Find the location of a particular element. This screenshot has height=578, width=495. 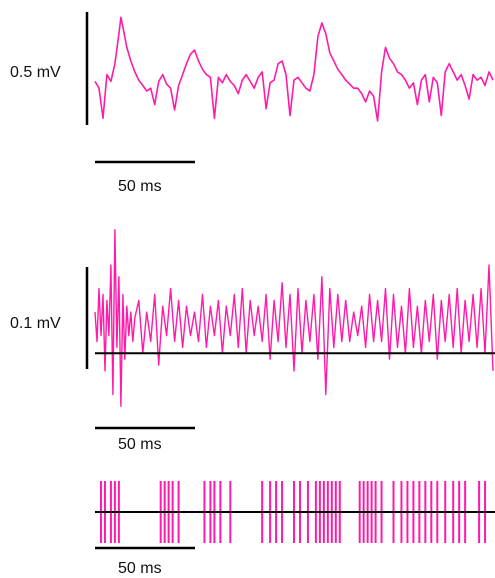

panel-3: 50 ms is located at coordinates (295, 529).